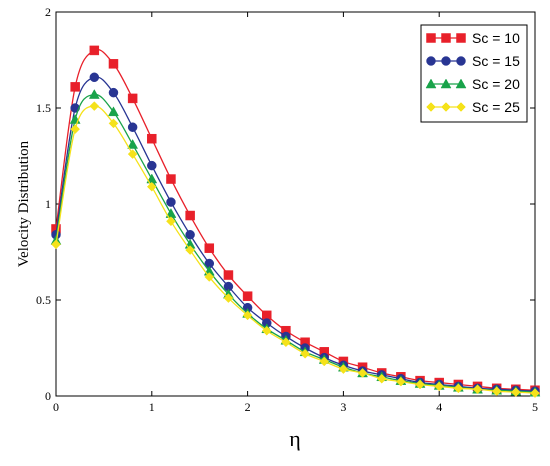 This screenshot has height=466, width=550. Describe the element at coordinates (43, 300) in the screenshot. I see `y-tick-label: 0.5` at that location.